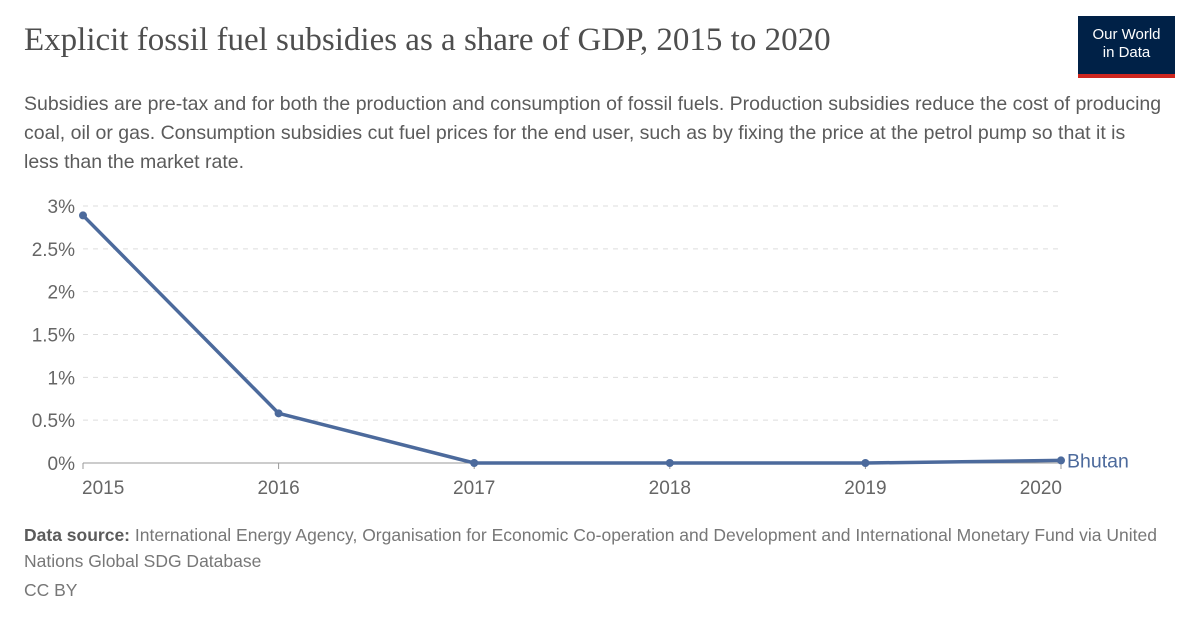 The image size is (1200, 627). What do you see at coordinates (1041, 488) in the screenshot?
I see `x-tick-label: 2020` at bounding box center [1041, 488].